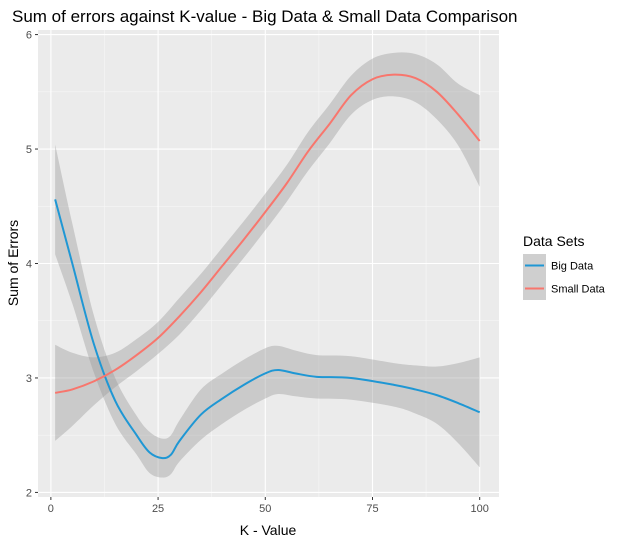 This screenshot has height=543, width=625. What do you see at coordinates (51, 509) in the screenshot?
I see `x-tick-label: 0` at bounding box center [51, 509].